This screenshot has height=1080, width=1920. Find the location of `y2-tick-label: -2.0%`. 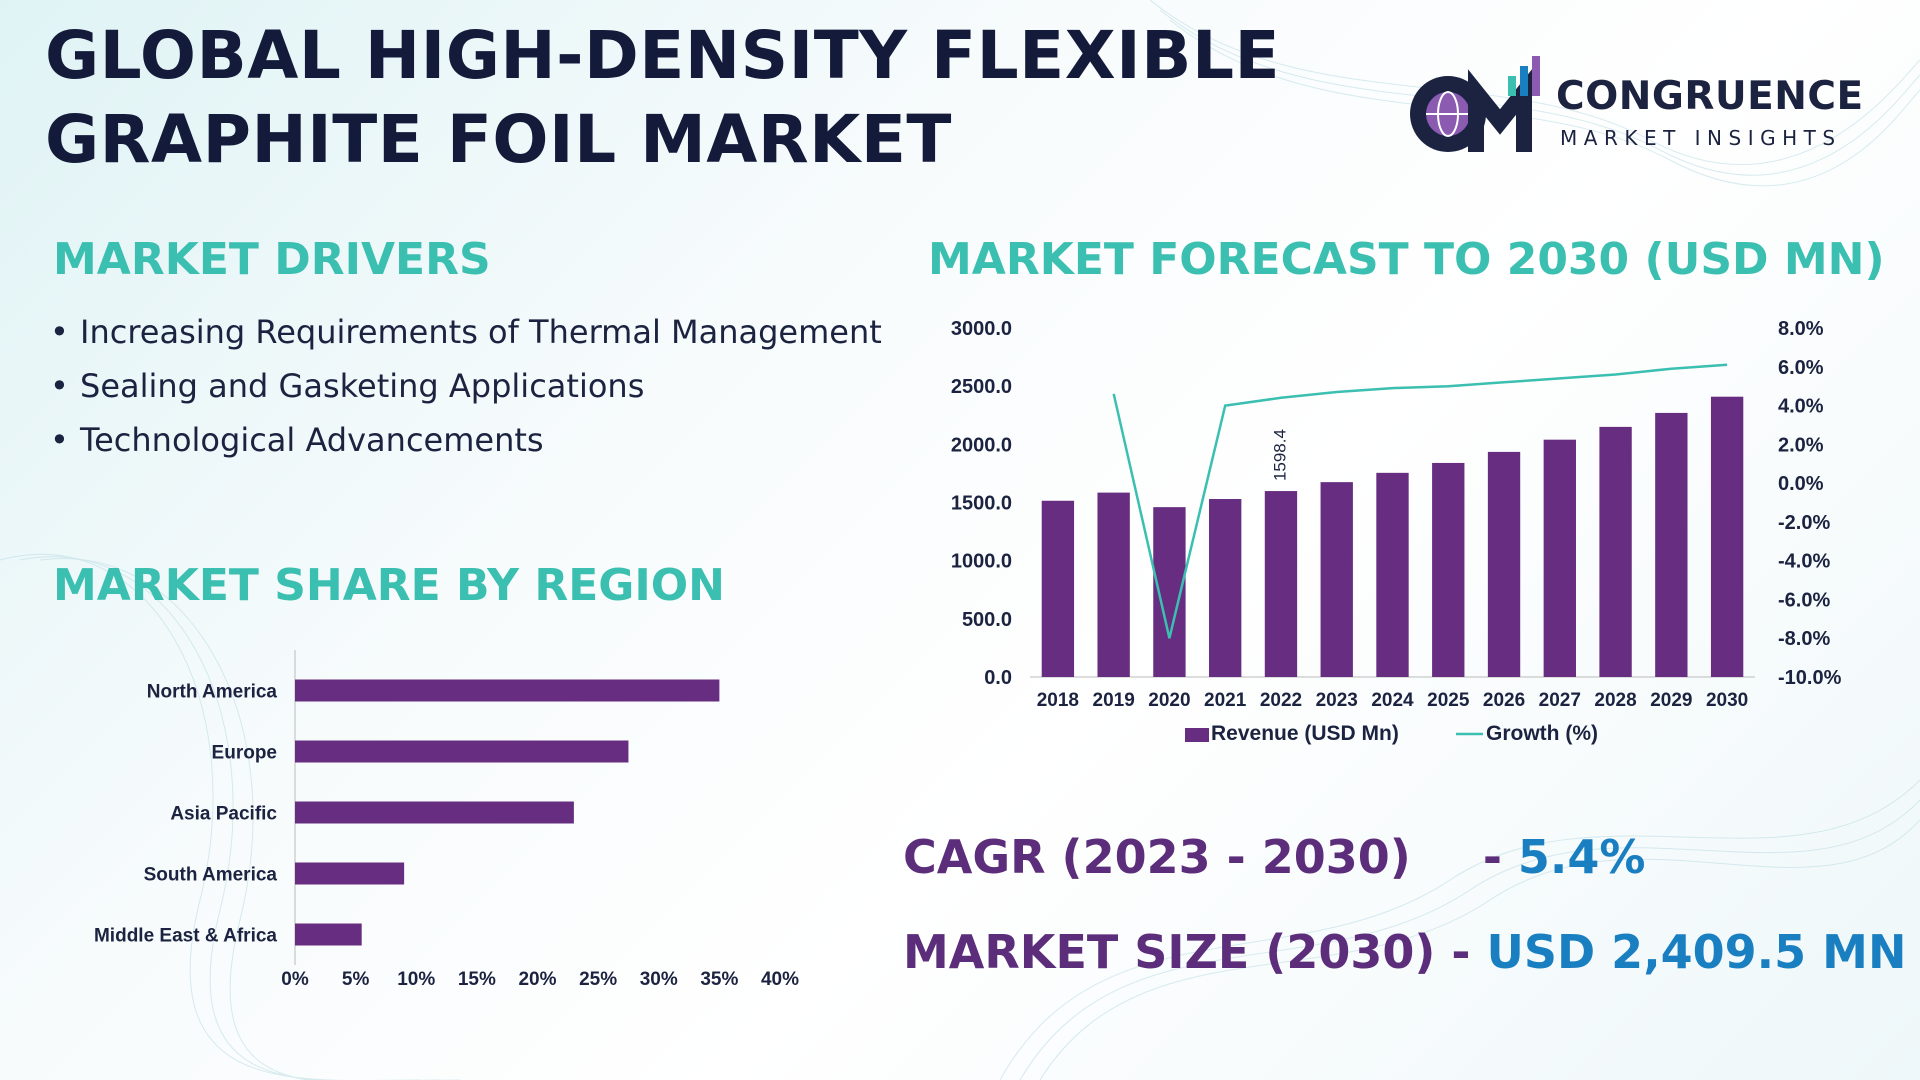

y2-tick-label: -2.0% is located at coordinates (1804, 523).